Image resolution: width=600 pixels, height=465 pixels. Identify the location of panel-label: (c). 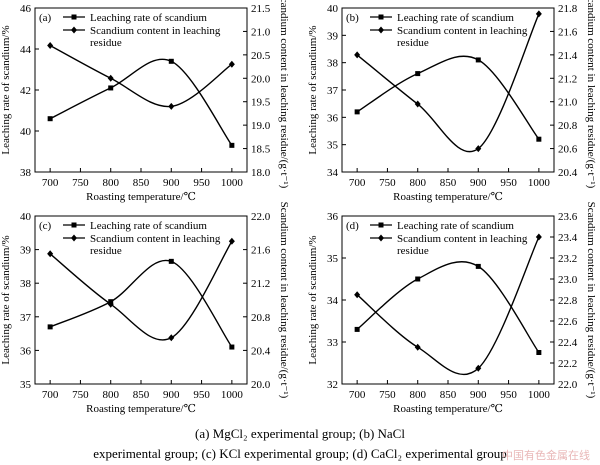
(45, 226).